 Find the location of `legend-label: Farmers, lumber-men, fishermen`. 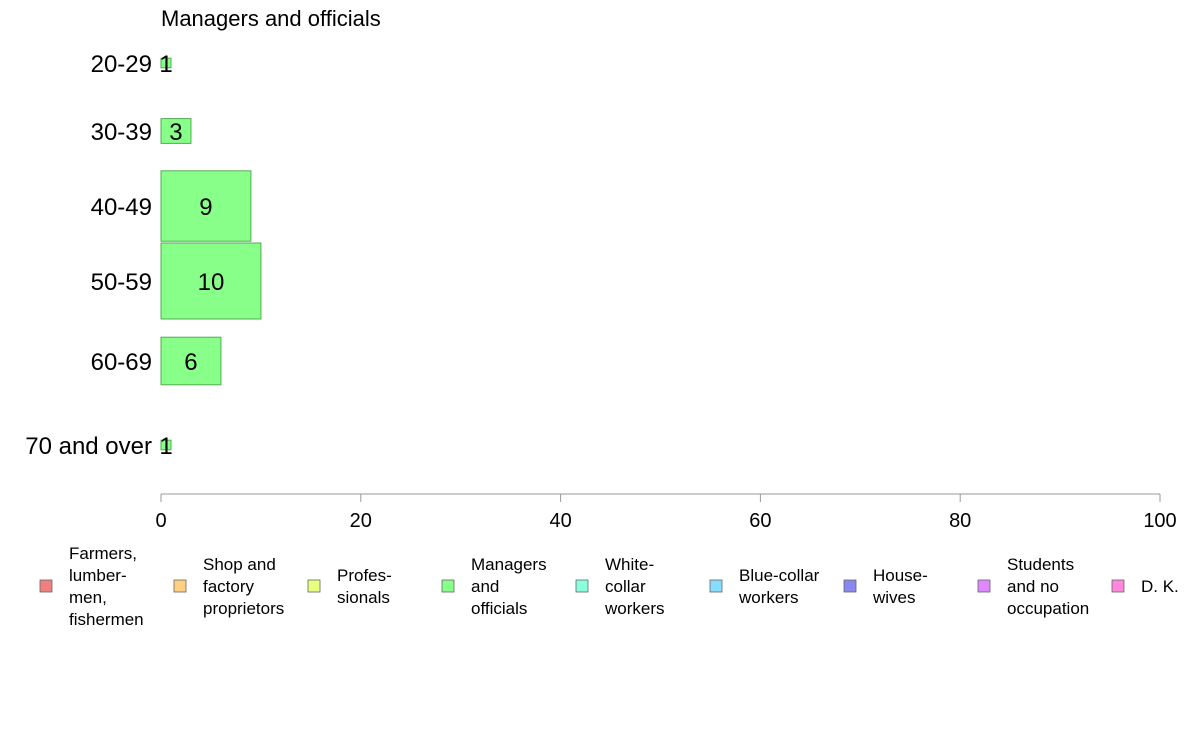

legend-label: Farmers, lumber-men, fishermen is located at coordinates (106, 586).